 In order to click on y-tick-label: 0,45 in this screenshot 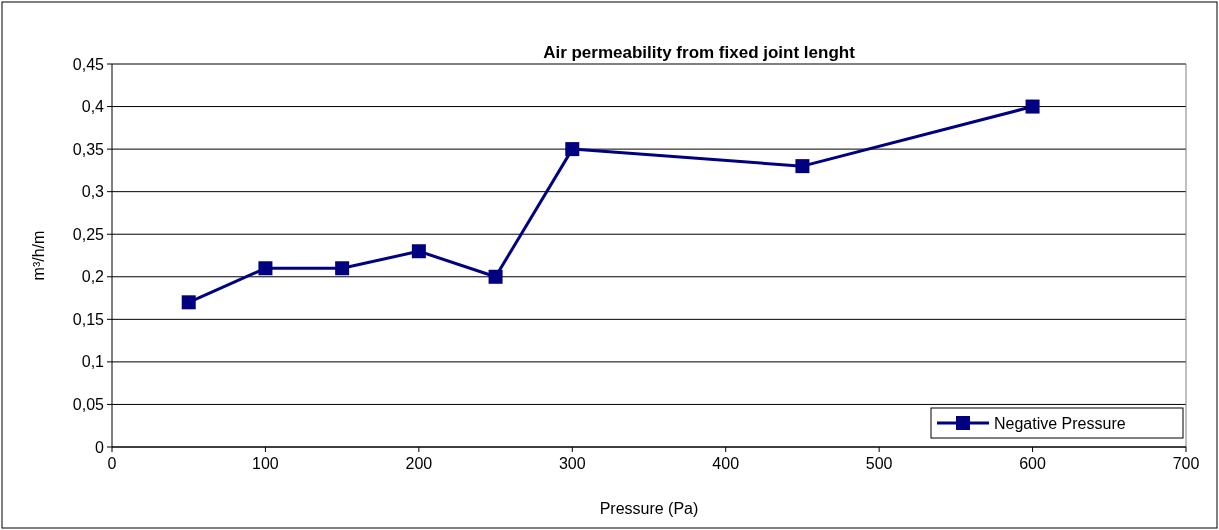, I will do `click(88, 64)`.